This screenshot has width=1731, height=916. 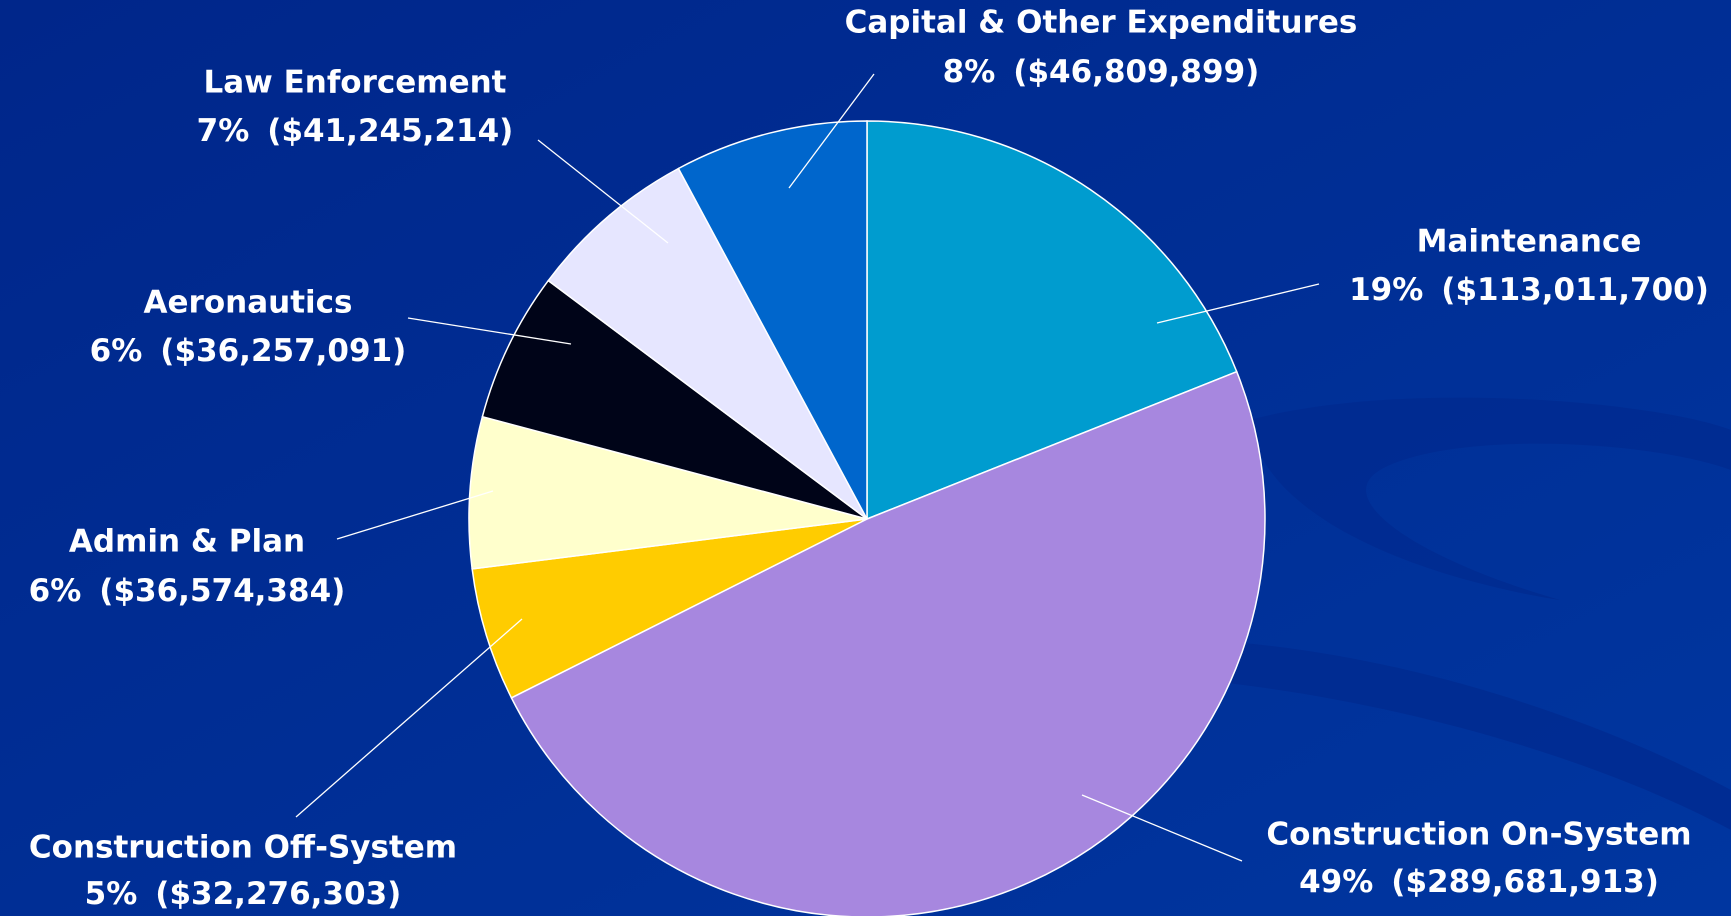 I want to click on slice-value-label: 6% ($36,257,091), so click(x=248, y=351).